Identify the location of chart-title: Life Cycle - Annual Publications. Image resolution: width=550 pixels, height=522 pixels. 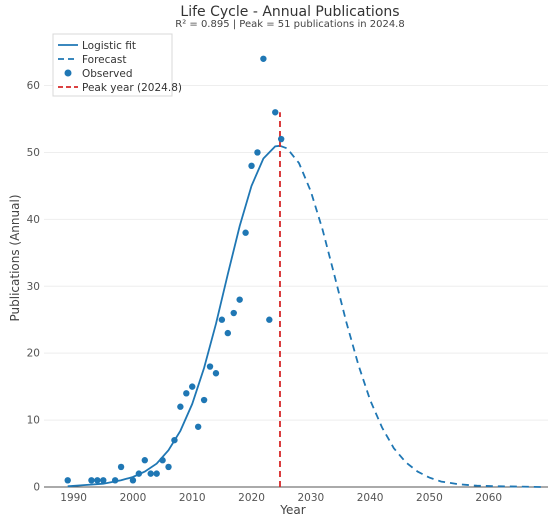
(289, 12).